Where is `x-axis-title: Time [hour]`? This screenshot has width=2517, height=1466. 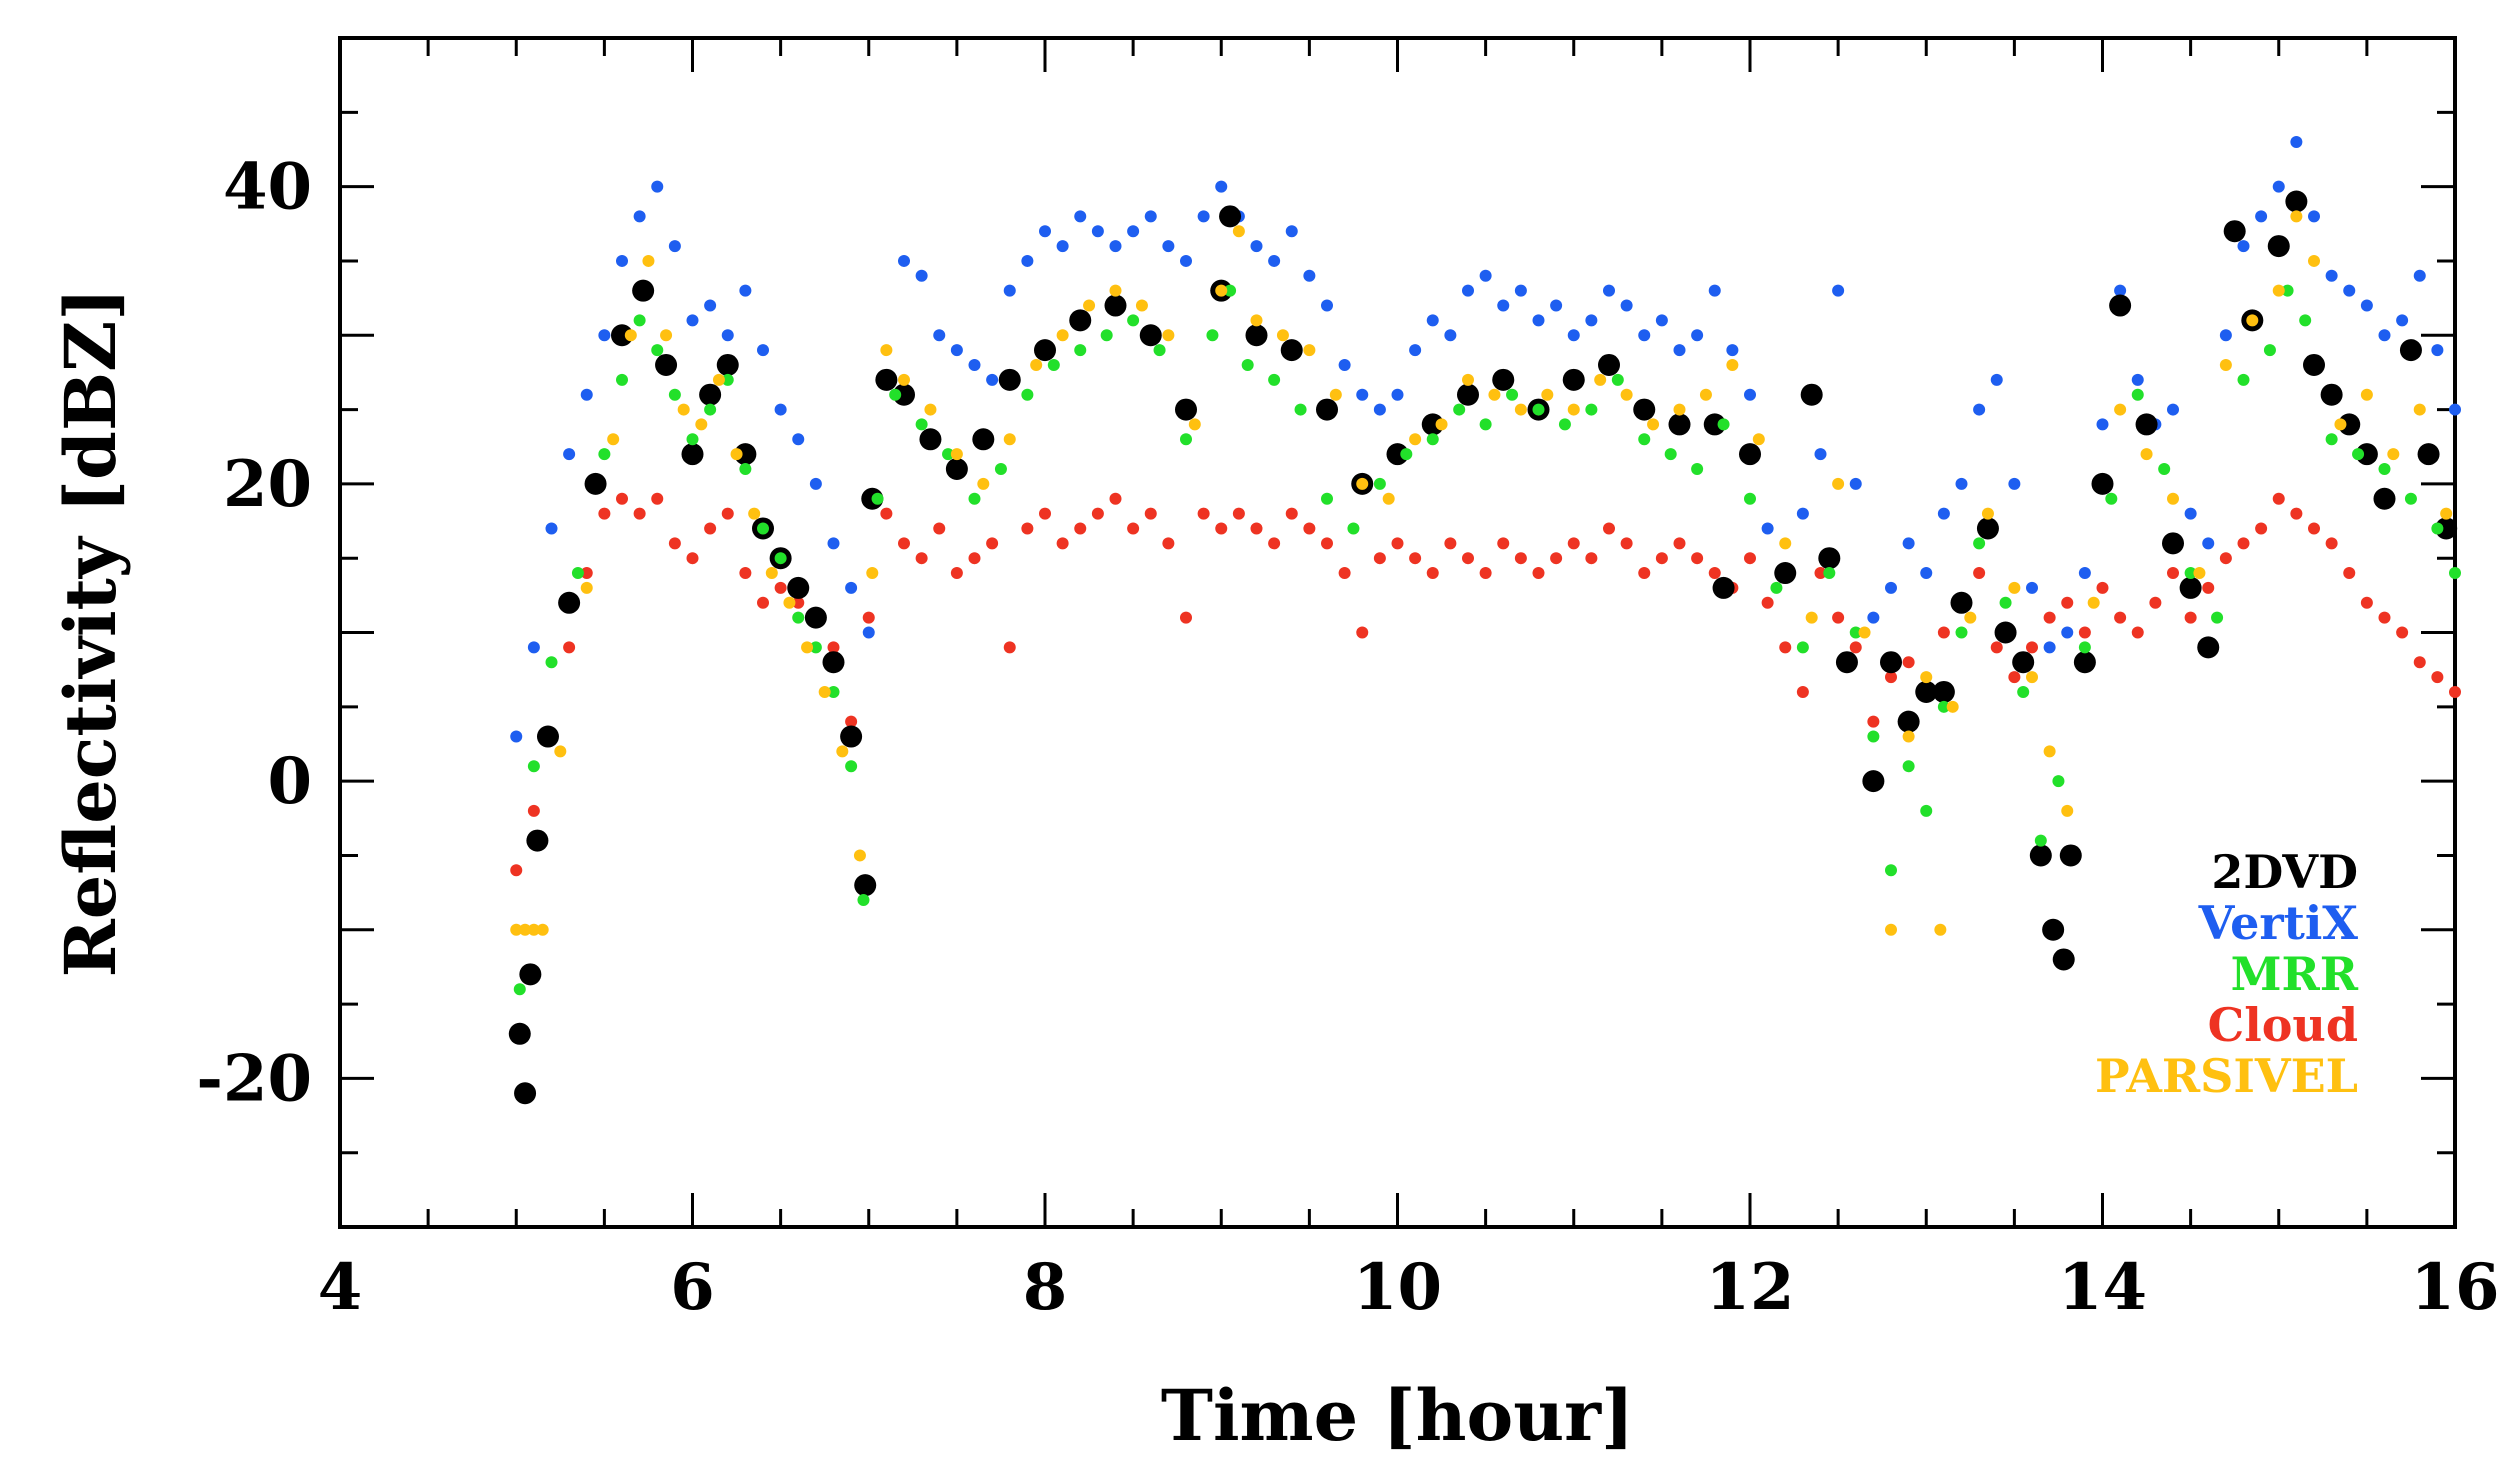
x-axis-title: Time [hour] is located at coordinates (1397, 1415).